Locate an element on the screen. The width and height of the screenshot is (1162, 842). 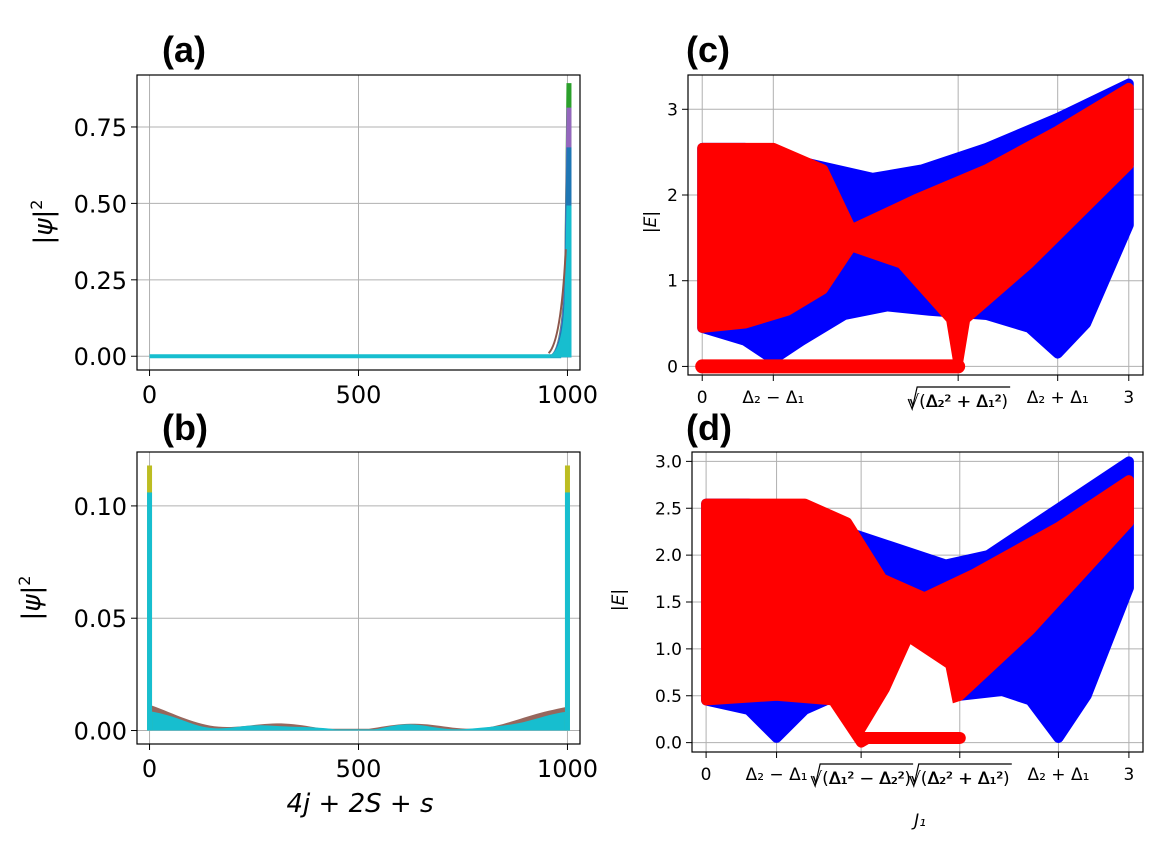
panel-a-series-trace is located at coordinates (557, 301).